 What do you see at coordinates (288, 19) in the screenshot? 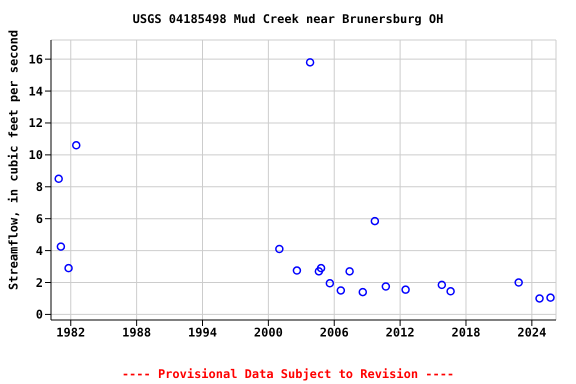
I see `chart-title: USGS 04185498 Mud Creek near Brunersburg OH` at bounding box center [288, 19].